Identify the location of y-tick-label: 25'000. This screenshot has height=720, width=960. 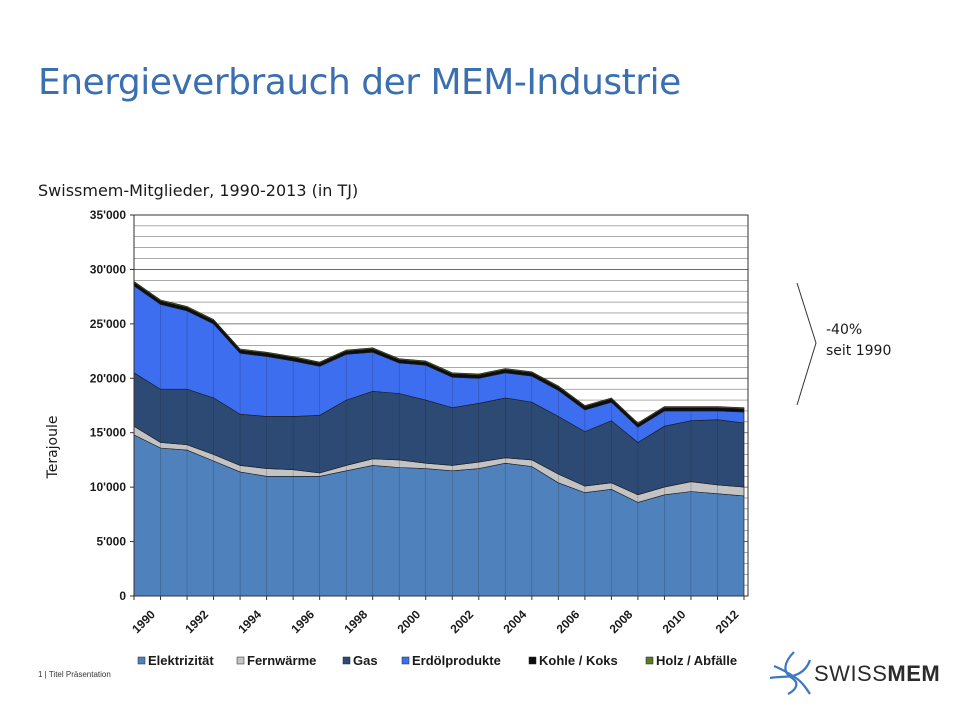
(108, 324).